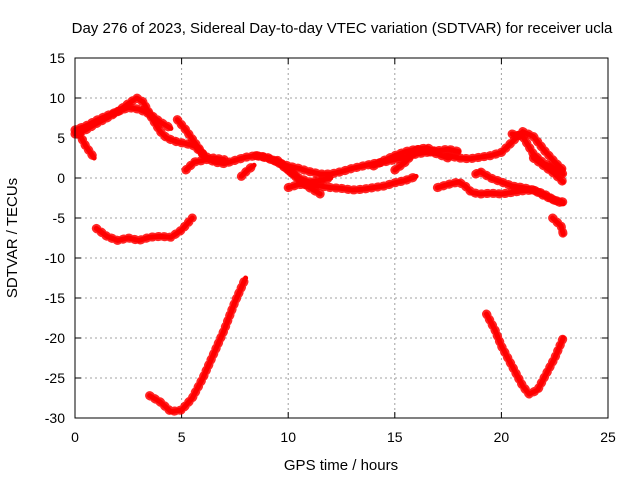 Image resolution: width=640 pixels, height=480 pixels. What do you see at coordinates (55, 338) in the screenshot?
I see `y-tick-label: -20` at bounding box center [55, 338].